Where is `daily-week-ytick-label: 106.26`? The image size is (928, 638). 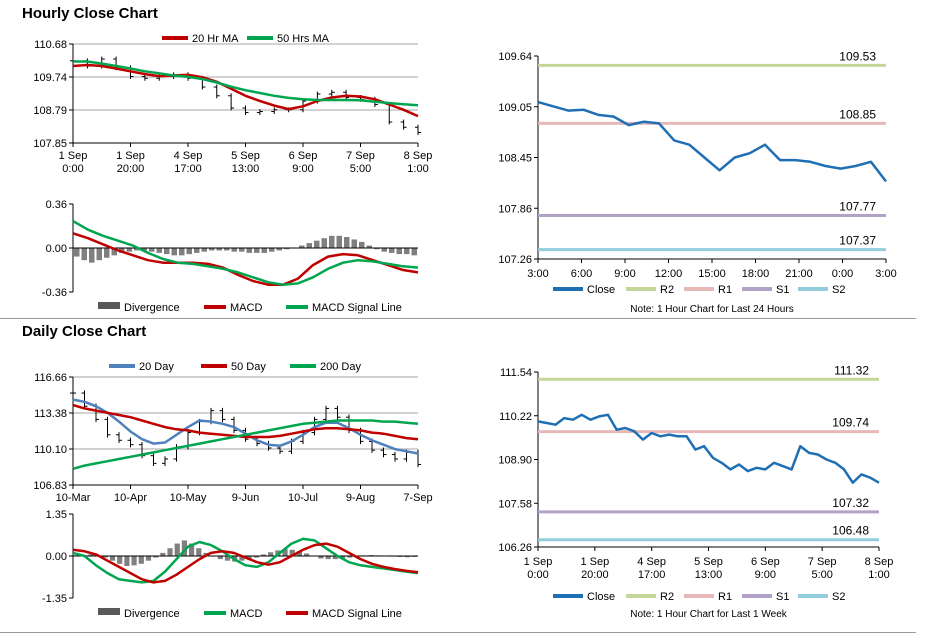 daily-week-ytick-label: 106.26 is located at coordinates (515, 548).